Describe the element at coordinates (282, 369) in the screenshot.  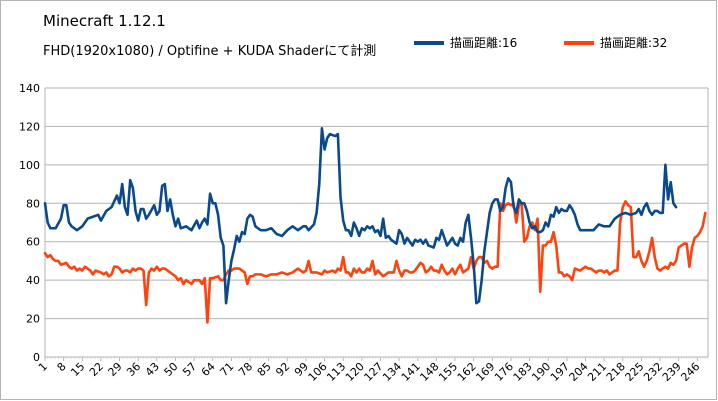
I see `x-tick-label: 92` at that location.